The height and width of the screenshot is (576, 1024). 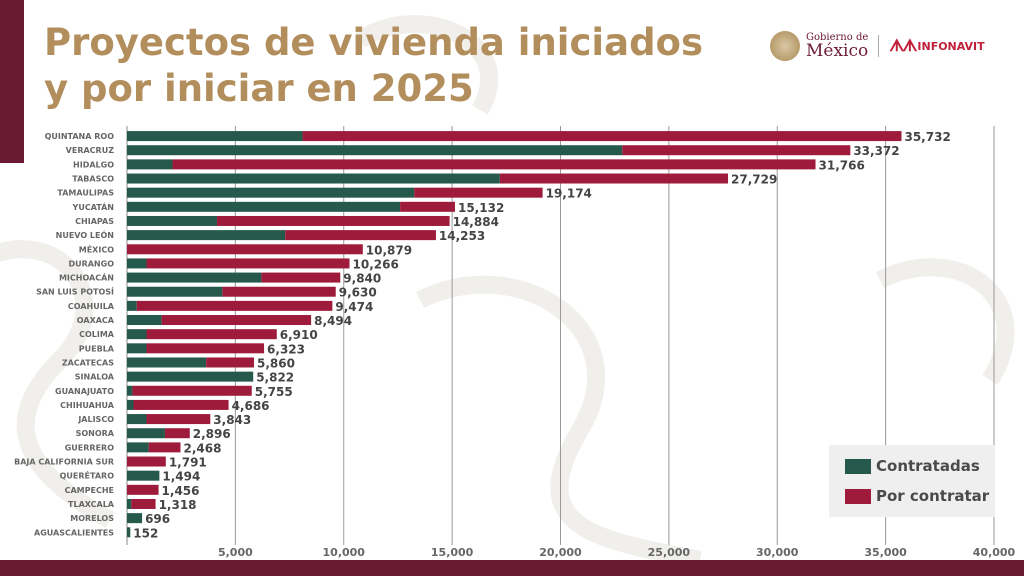 What do you see at coordinates (74, 532) in the screenshot?
I see `category-label: AGUASCALIENTES` at bounding box center [74, 532].